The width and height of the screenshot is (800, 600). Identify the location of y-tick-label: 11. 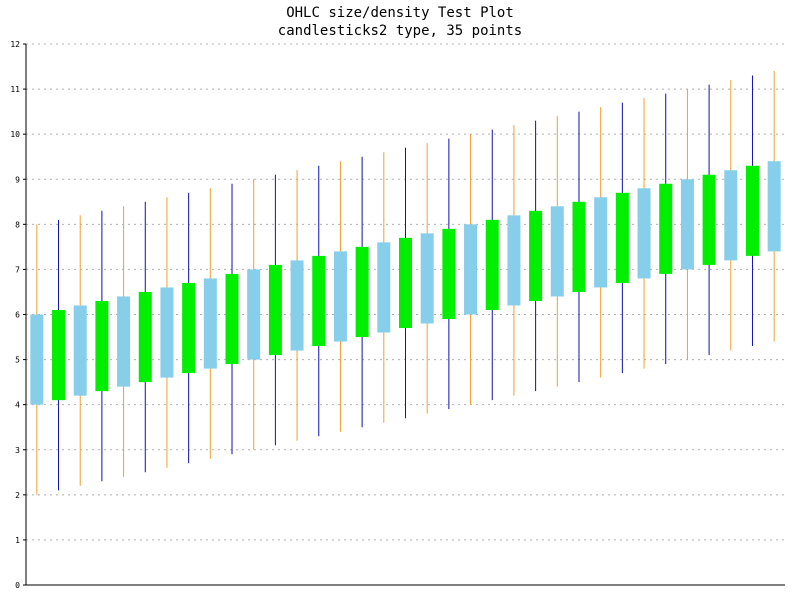
(15, 89).